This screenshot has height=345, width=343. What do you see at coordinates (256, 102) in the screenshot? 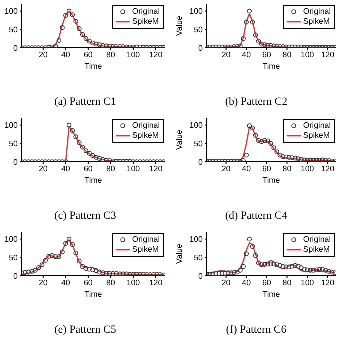
I see `text: (b) Pattern C2` at bounding box center [256, 102].